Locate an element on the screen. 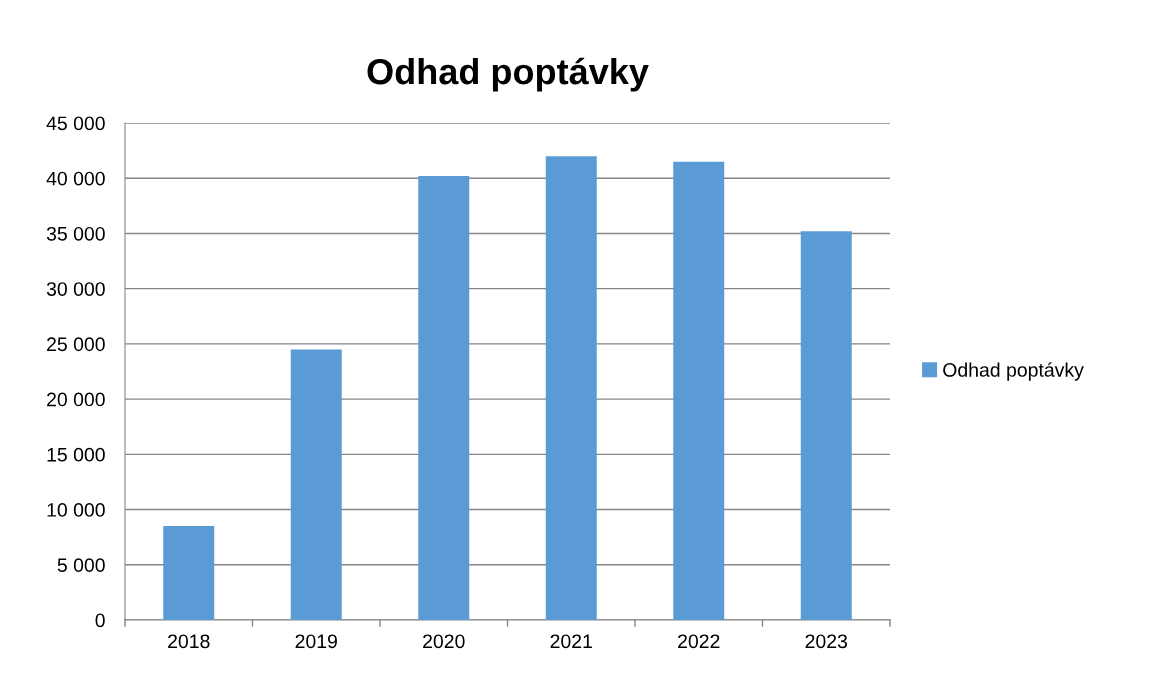  x-tick-label: 2023 is located at coordinates (826, 641).